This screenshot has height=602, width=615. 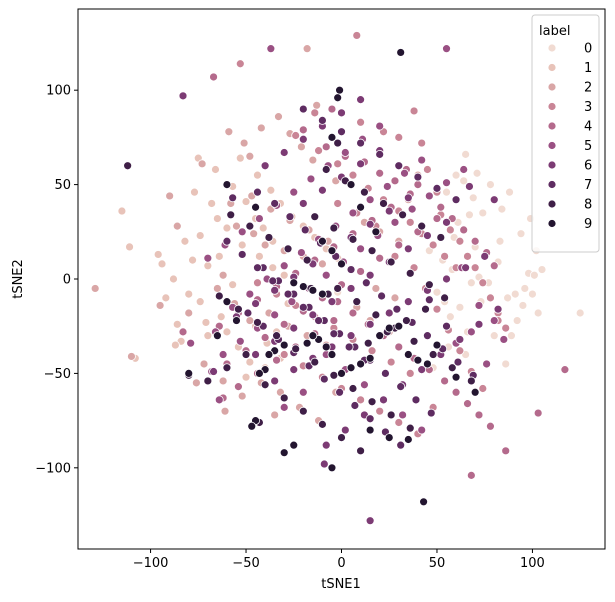 I want to click on x-tick-label: 50, so click(x=437, y=563).